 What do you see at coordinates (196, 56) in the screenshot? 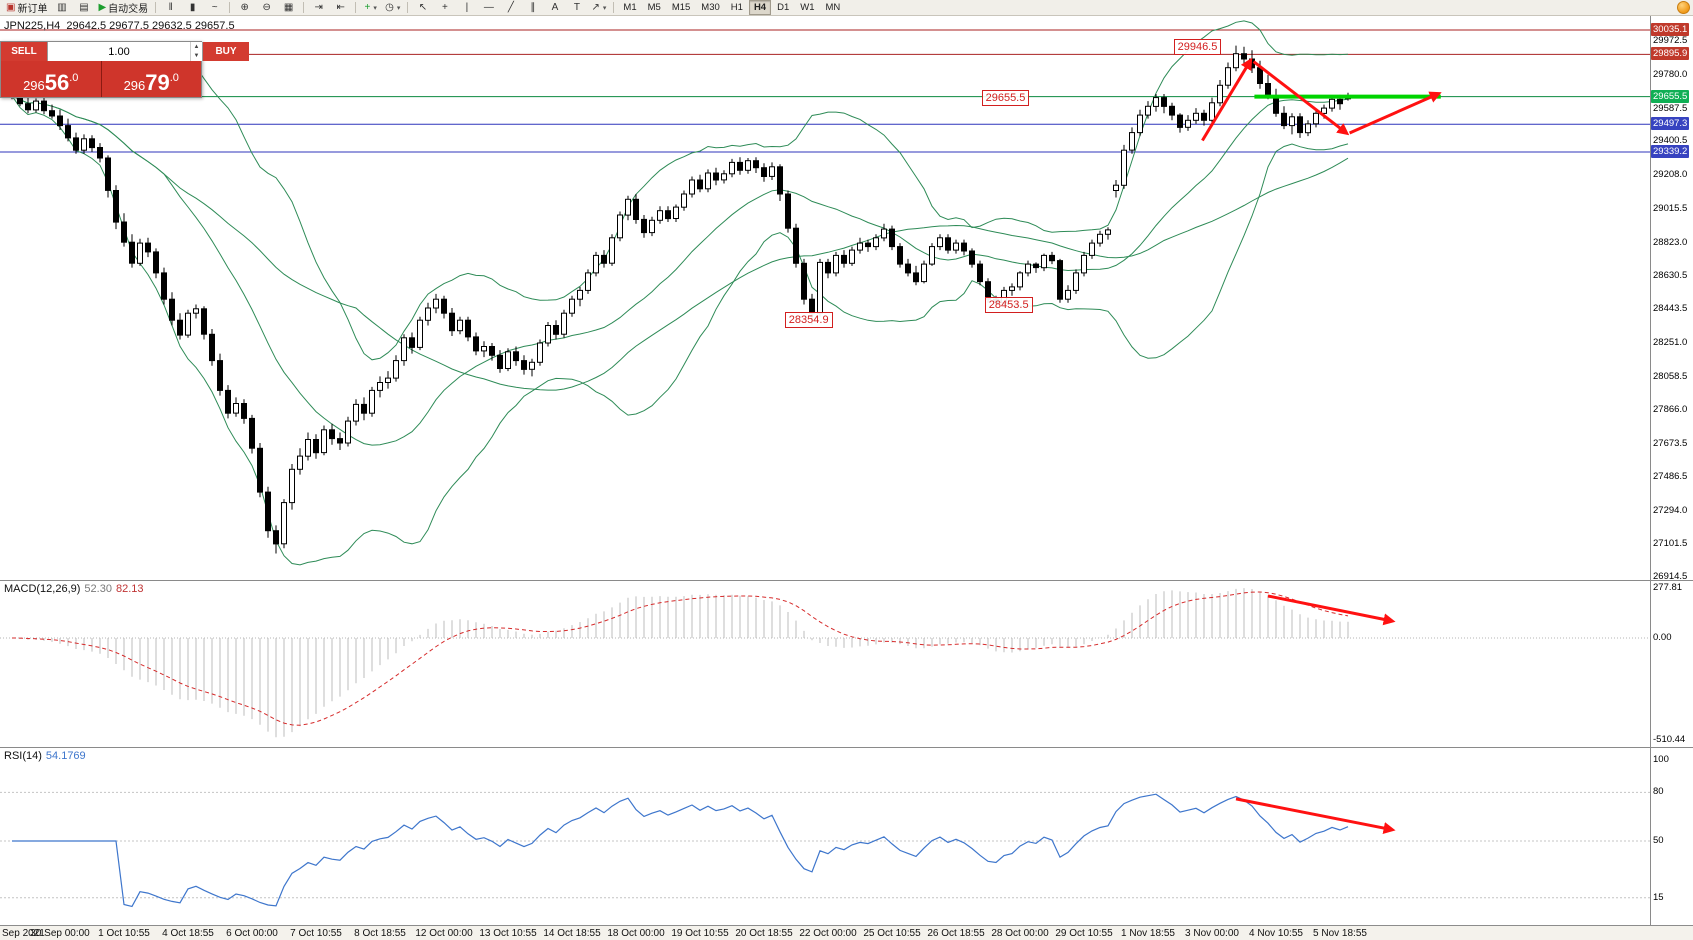
I see `volume-down-icon: ▼` at bounding box center [196, 56].